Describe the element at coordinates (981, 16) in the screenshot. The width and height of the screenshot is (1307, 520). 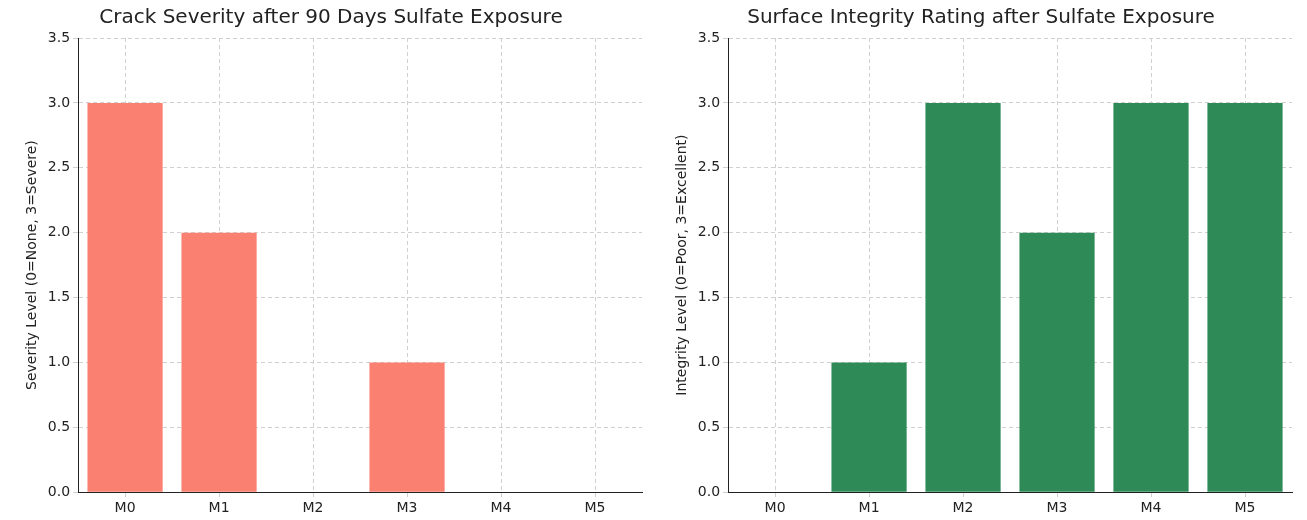
I see `chart-title: Surface Integrity Rating after Sulfate Exposure` at that location.